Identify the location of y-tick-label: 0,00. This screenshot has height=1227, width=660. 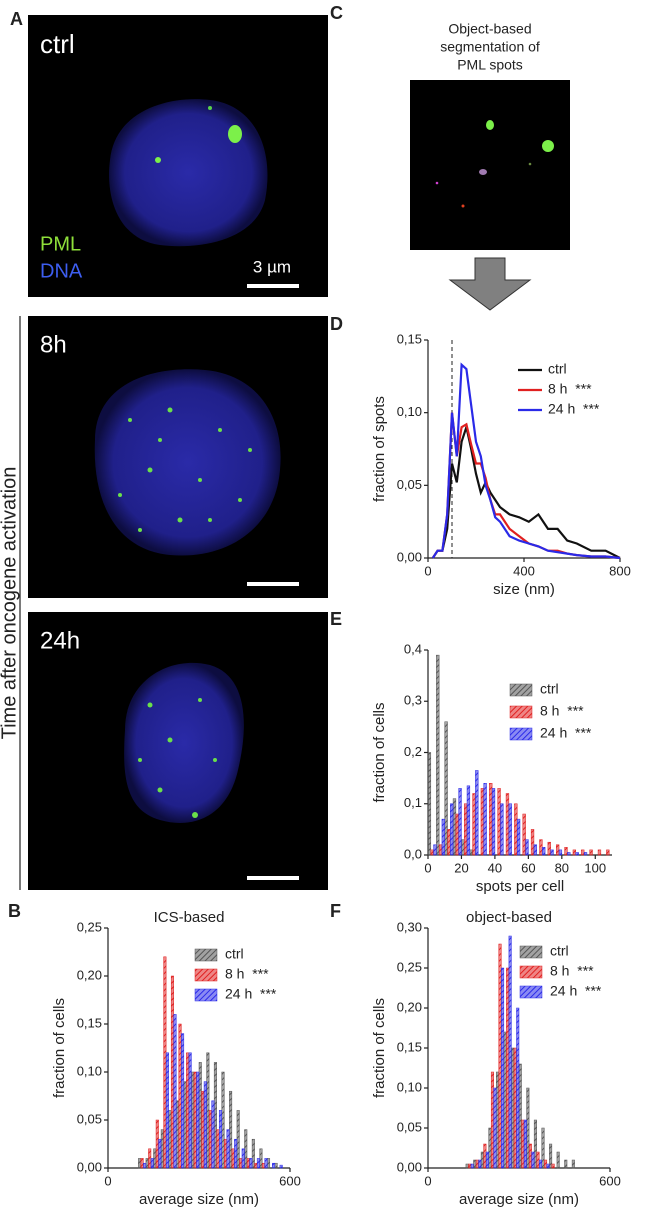
(409, 556).